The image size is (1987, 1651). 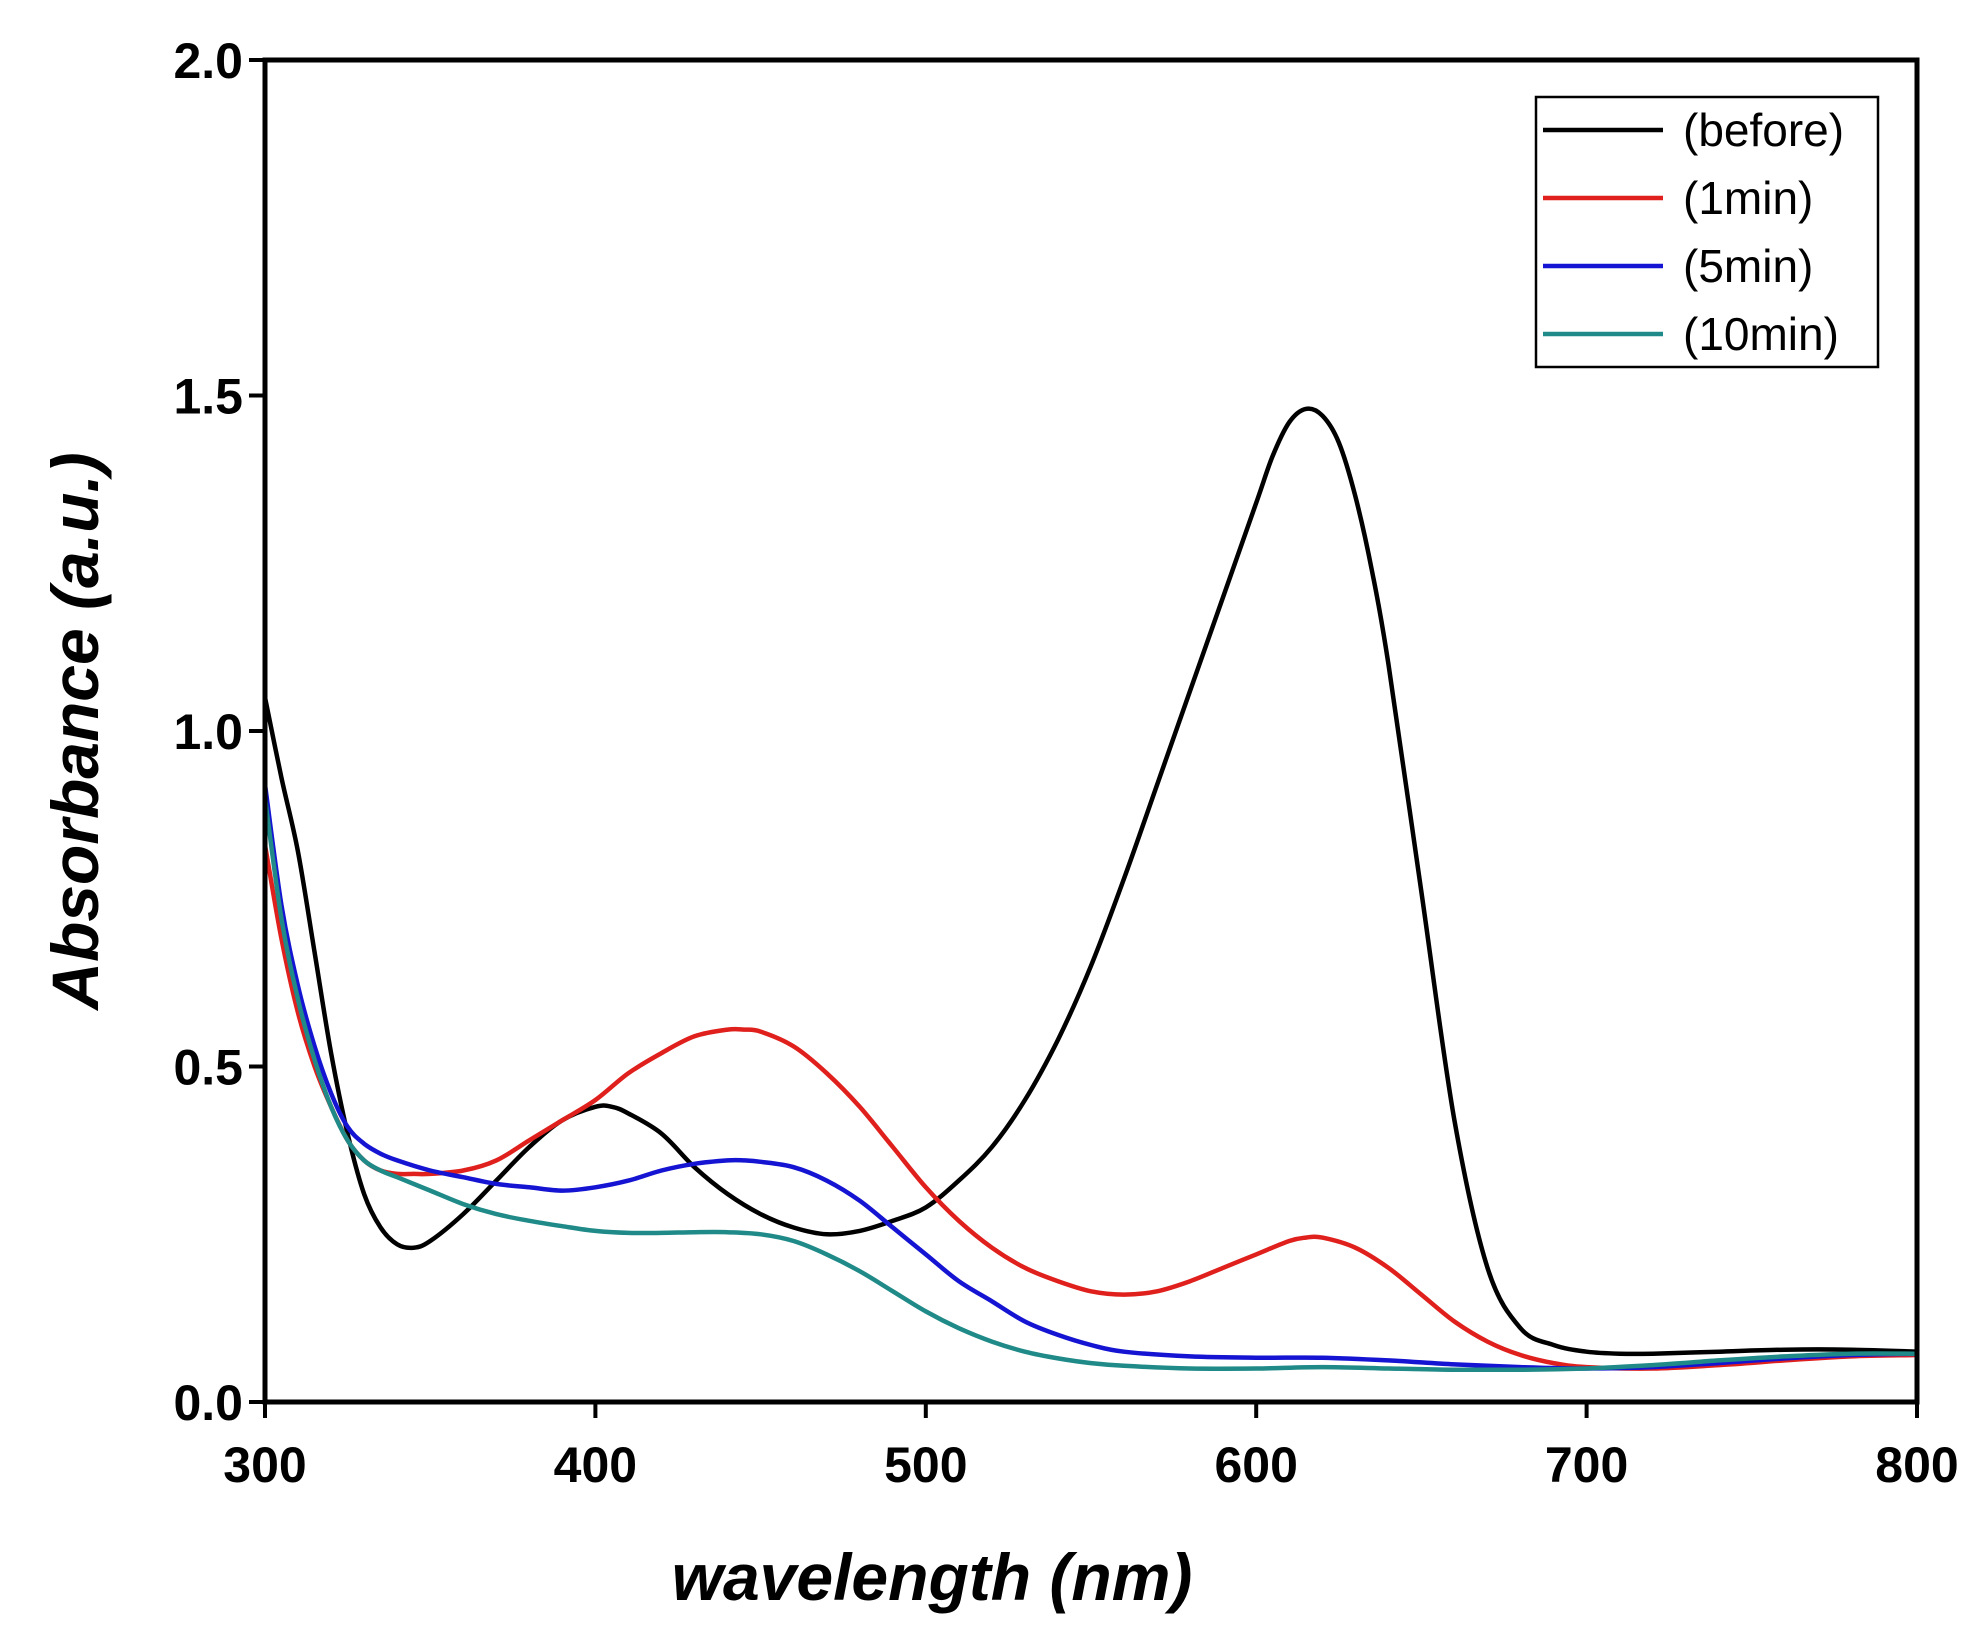 I want to click on legend-label-1: (1min), so click(x=1748, y=198).